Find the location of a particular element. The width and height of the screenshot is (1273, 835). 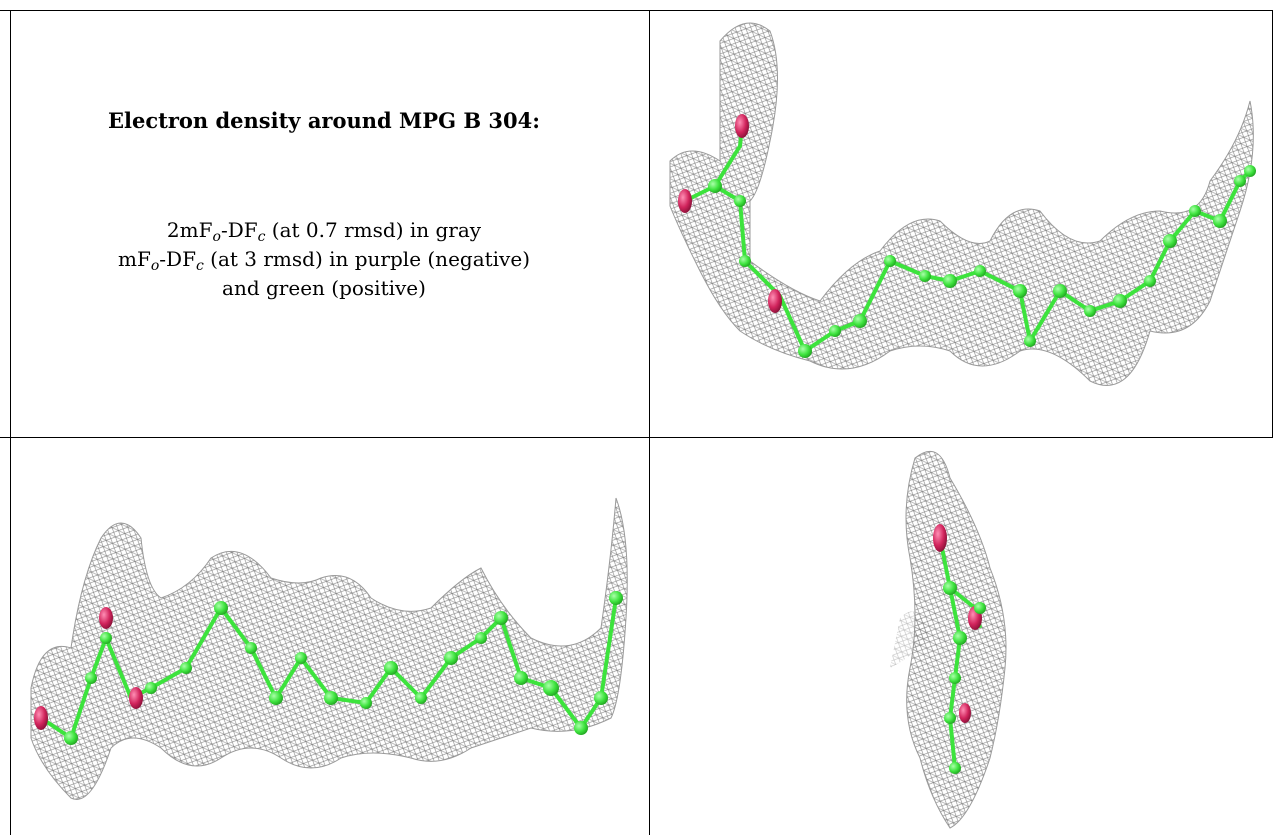

table-border-middle is located at coordinates (649, 422).